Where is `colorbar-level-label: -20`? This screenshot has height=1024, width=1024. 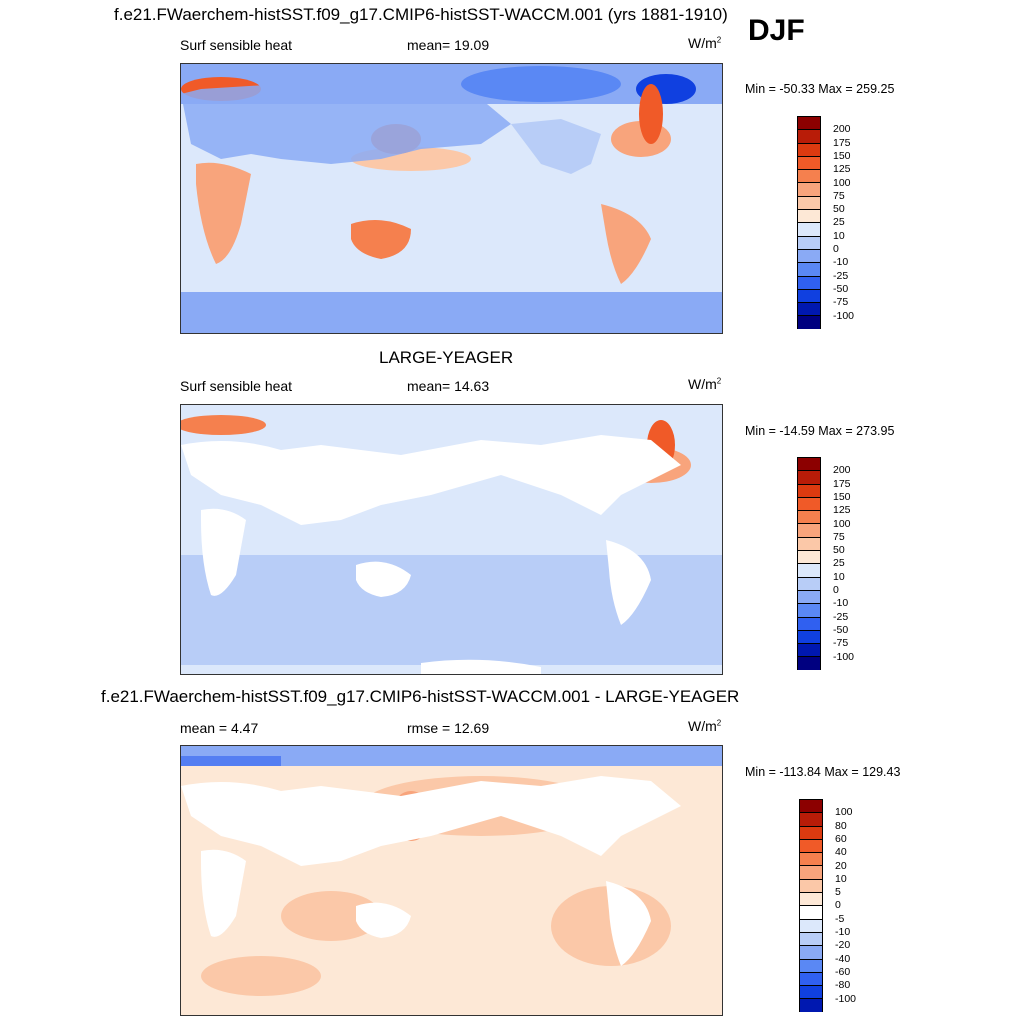 colorbar-level-label: -20 is located at coordinates (843, 945).